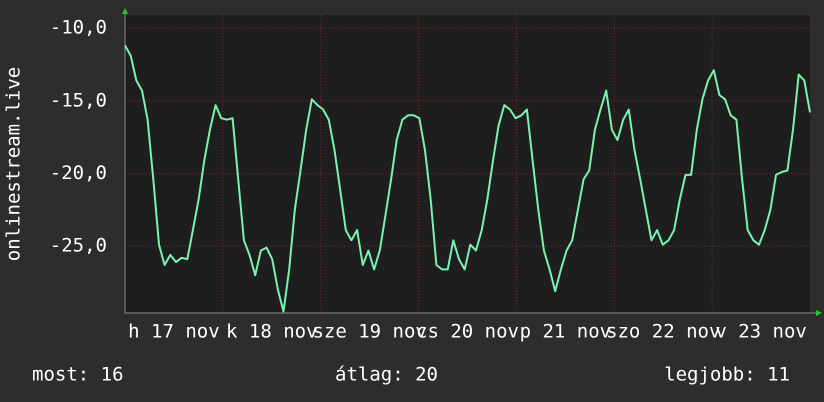 This screenshot has height=402, width=824. What do you see at coordinates (78, 246) in the screenshot?
I see `y-tick-label: -25,0` at bounding box center [78, 246].